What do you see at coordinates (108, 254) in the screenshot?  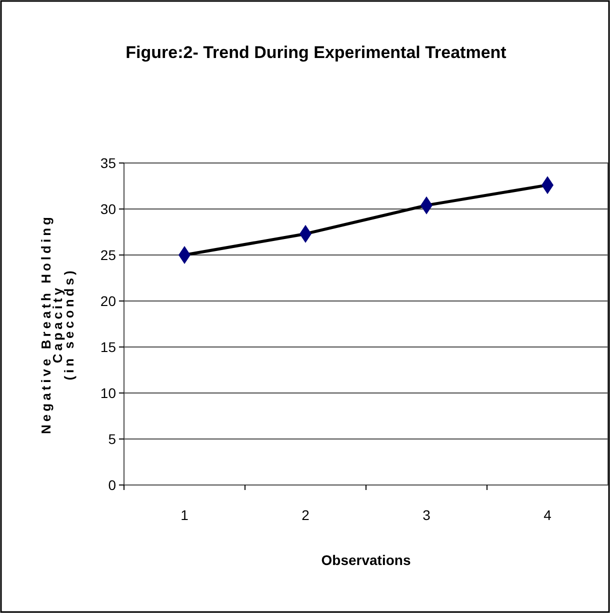 I see `y-tick-label: 25` at bounding box center [108, 254].